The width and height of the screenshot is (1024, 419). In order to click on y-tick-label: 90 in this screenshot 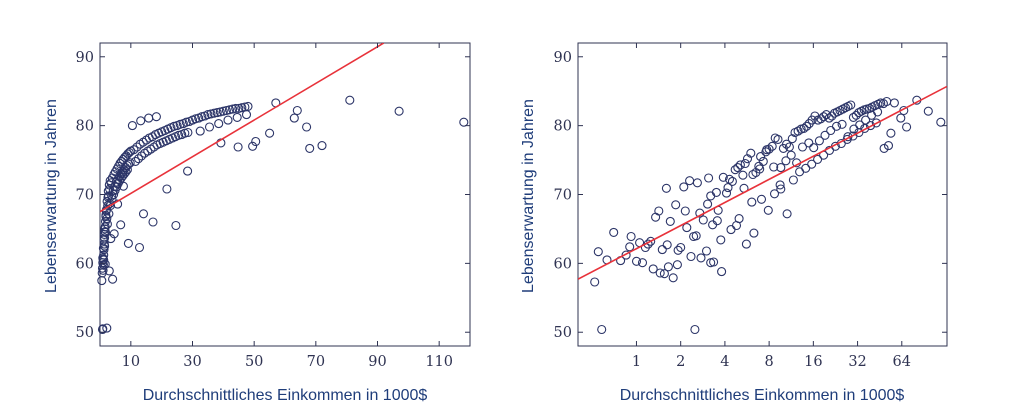, I will do `click(85, 58)`.